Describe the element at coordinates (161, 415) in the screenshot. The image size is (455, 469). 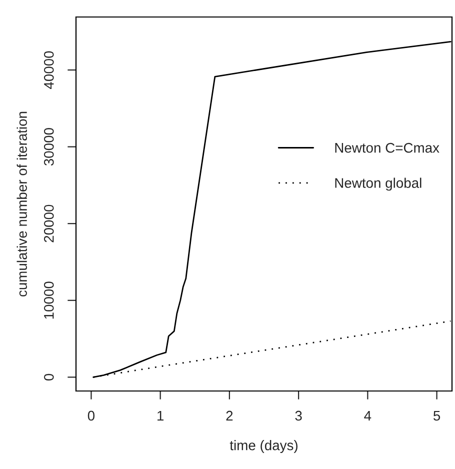
I see `x-tick-label: 1` at that location.